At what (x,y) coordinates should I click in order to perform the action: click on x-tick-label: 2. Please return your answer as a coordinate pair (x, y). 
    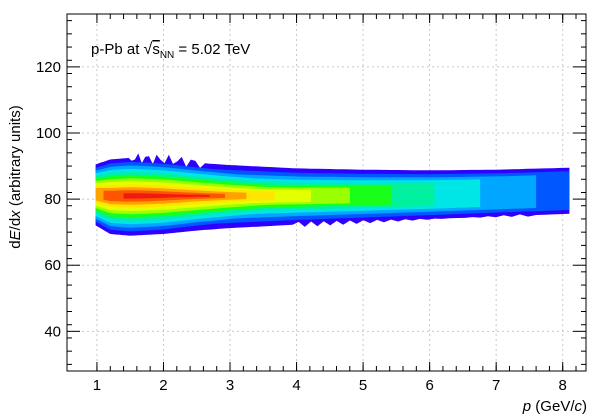
    Looking at the image, I should click on (163, 385).